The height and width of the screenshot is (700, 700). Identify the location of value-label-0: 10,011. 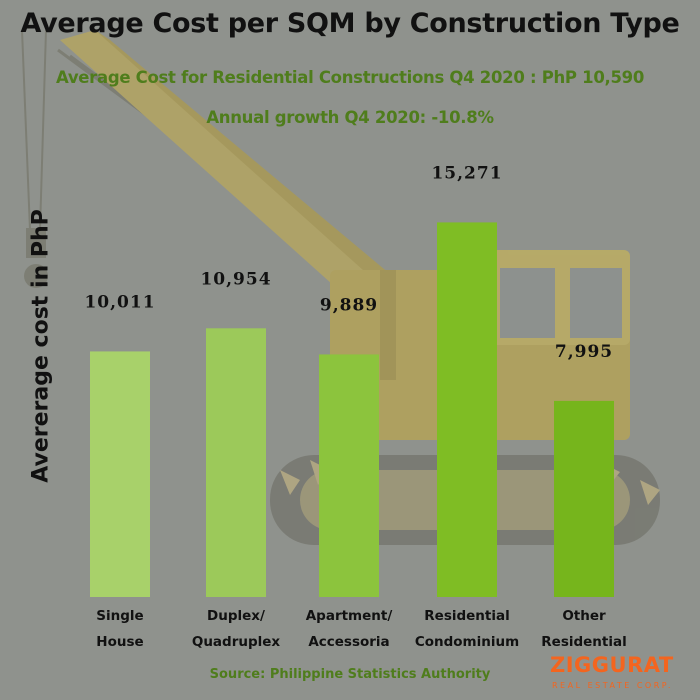
(119, 302).